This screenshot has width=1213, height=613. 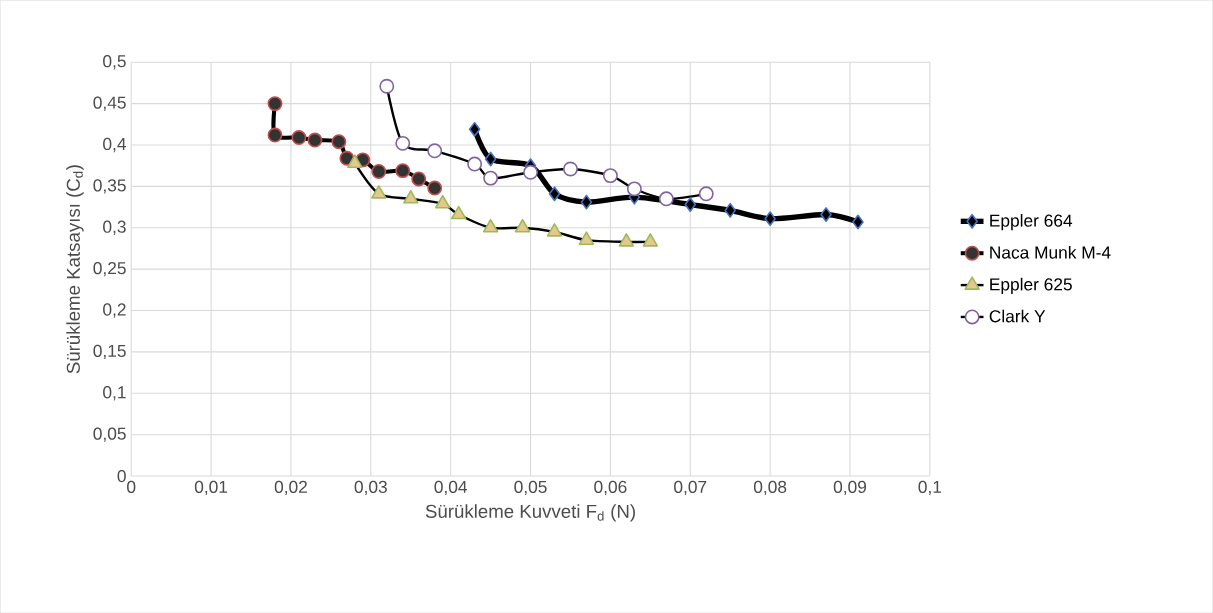 I want to click on x-tick-label: 0,06, so click(x=610, y=487).